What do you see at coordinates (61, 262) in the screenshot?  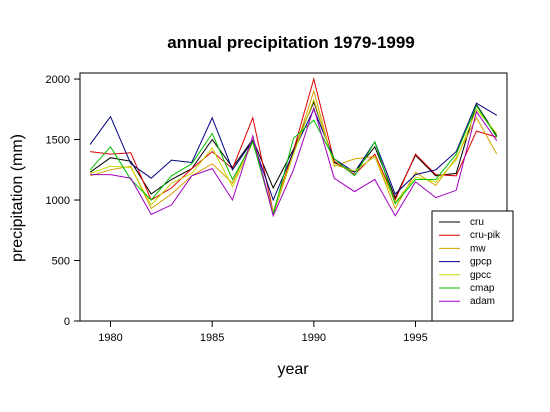 I see `y-tick-label: 500` at bounding box center [61, 262].